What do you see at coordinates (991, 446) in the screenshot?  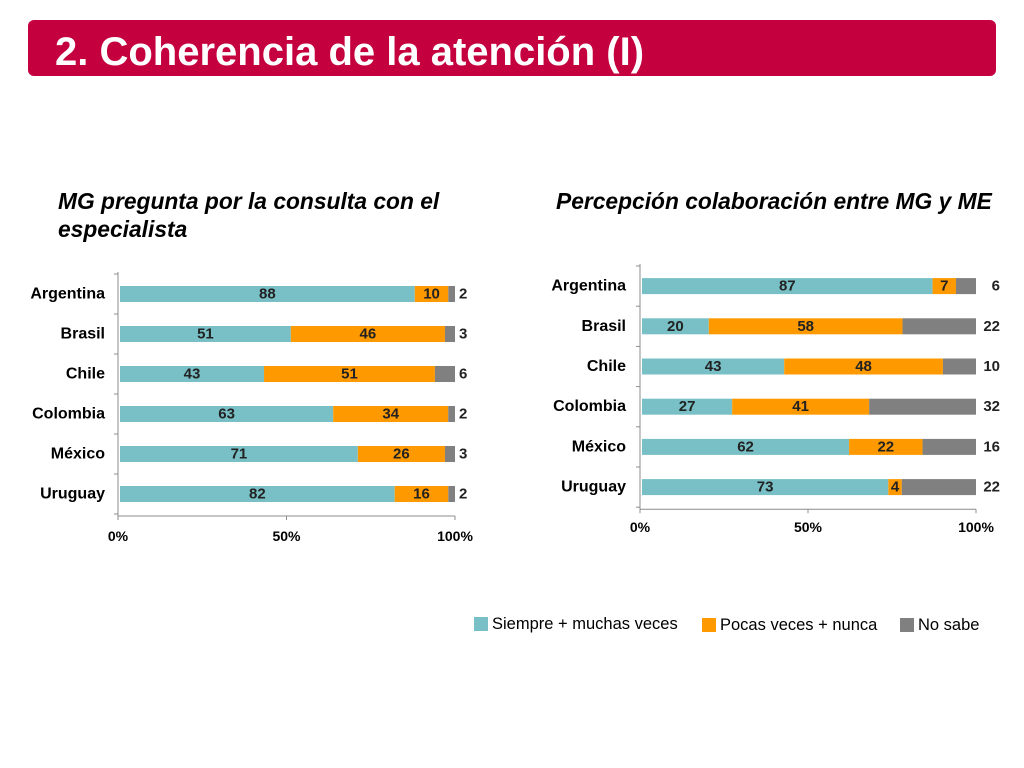 I see `value-label-mexico-no-sabe: 16` at bounding box center [991, 446].